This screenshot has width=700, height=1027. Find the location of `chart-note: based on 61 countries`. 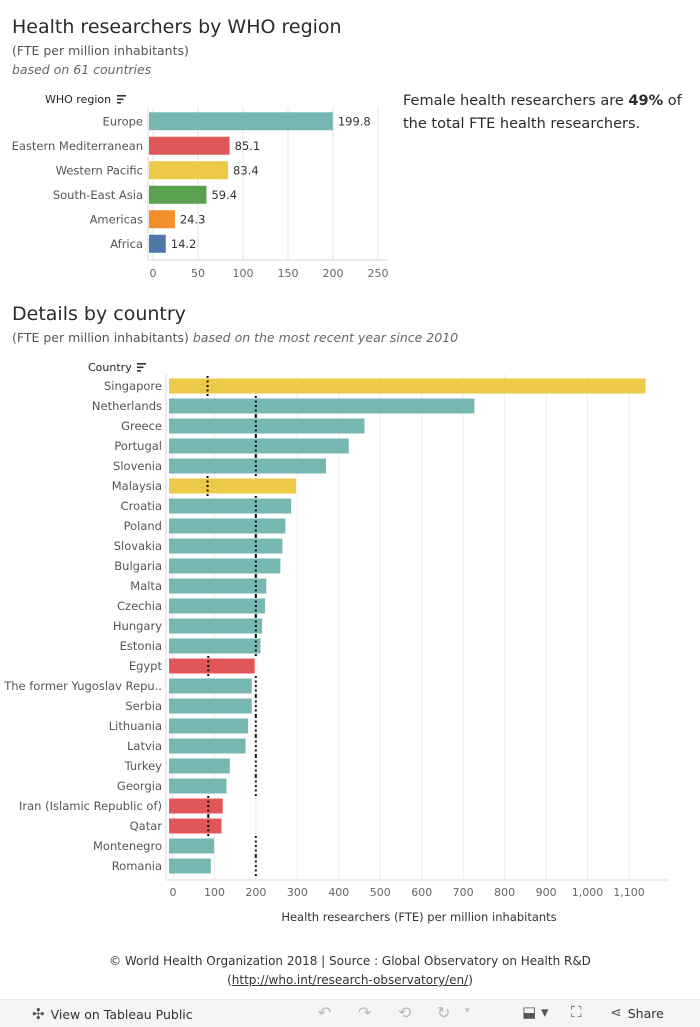

chart-note: based on 61 countries is located at coordinates (82, 69).